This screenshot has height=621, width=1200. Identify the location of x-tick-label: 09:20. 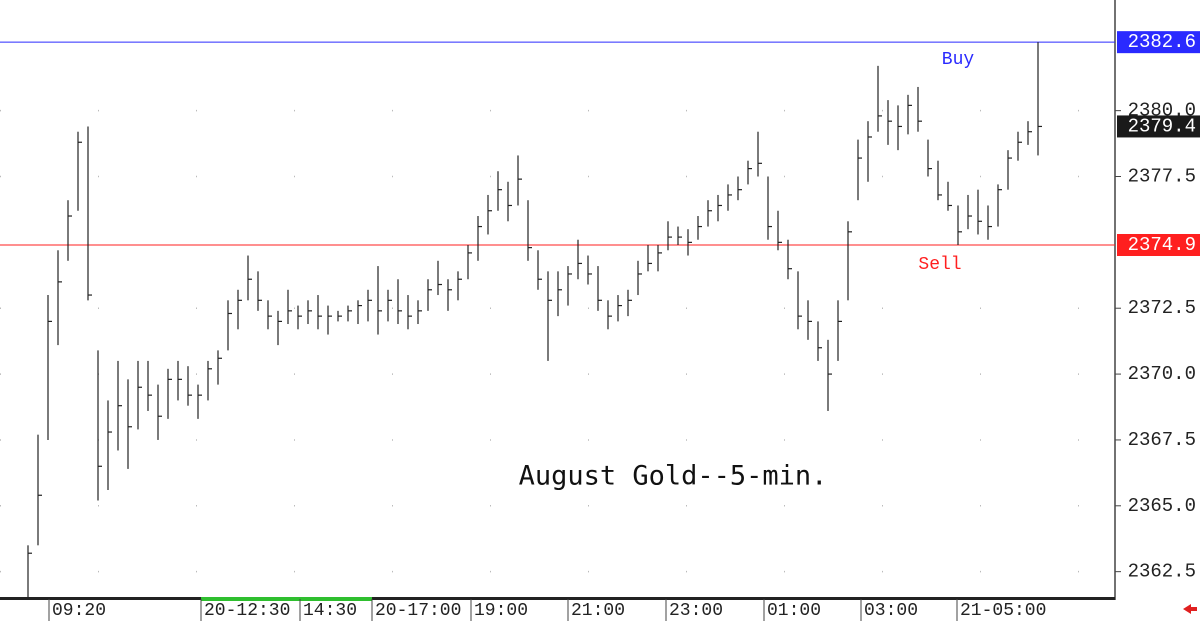
(79, 611).